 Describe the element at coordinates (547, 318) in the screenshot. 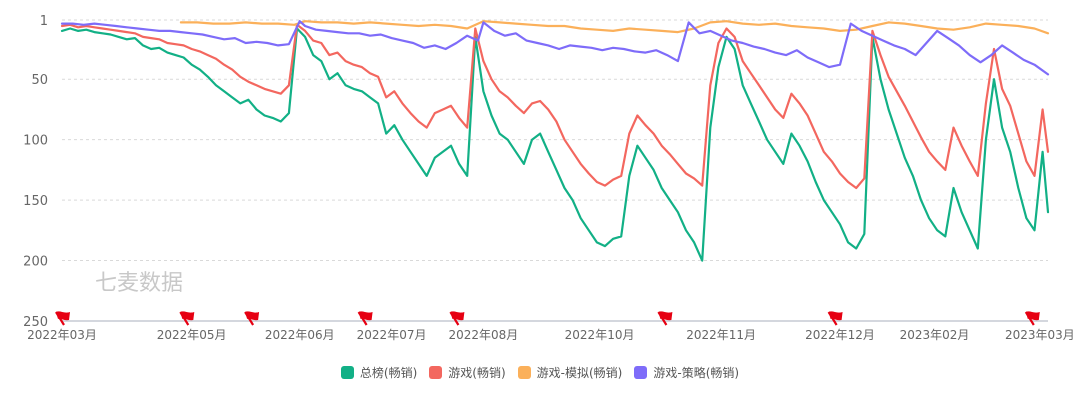

I see `event-flags` at that location.